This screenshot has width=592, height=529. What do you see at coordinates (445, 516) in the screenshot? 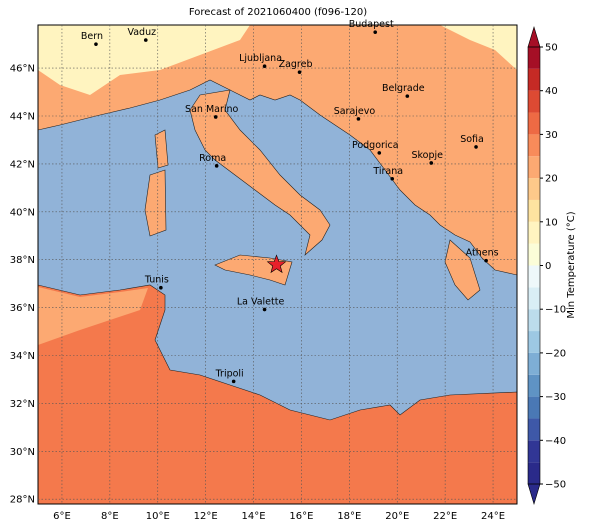
I see `lon-tick-label: 22°E` at bounding box center [445, 516].